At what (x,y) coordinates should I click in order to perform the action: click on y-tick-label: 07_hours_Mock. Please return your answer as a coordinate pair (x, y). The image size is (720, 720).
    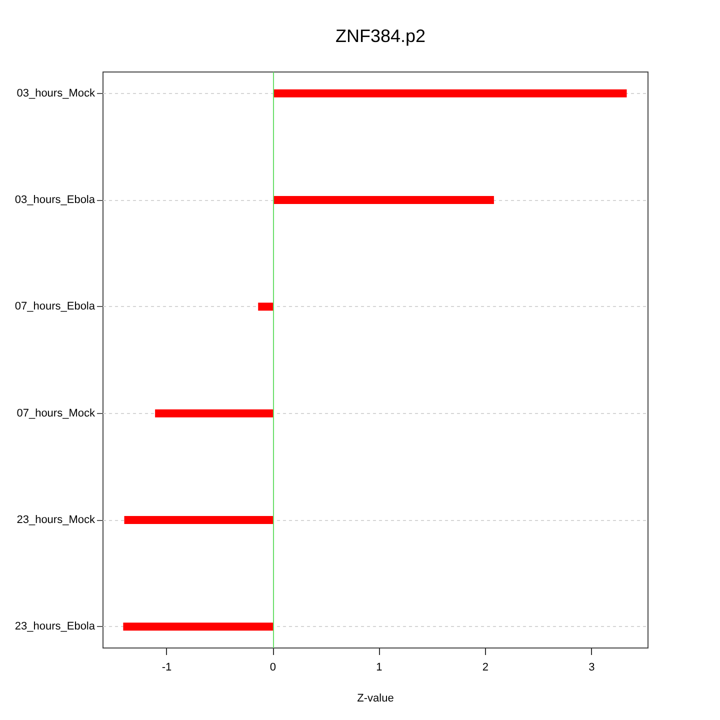
    Looking at the image, I should click on (56, 413).